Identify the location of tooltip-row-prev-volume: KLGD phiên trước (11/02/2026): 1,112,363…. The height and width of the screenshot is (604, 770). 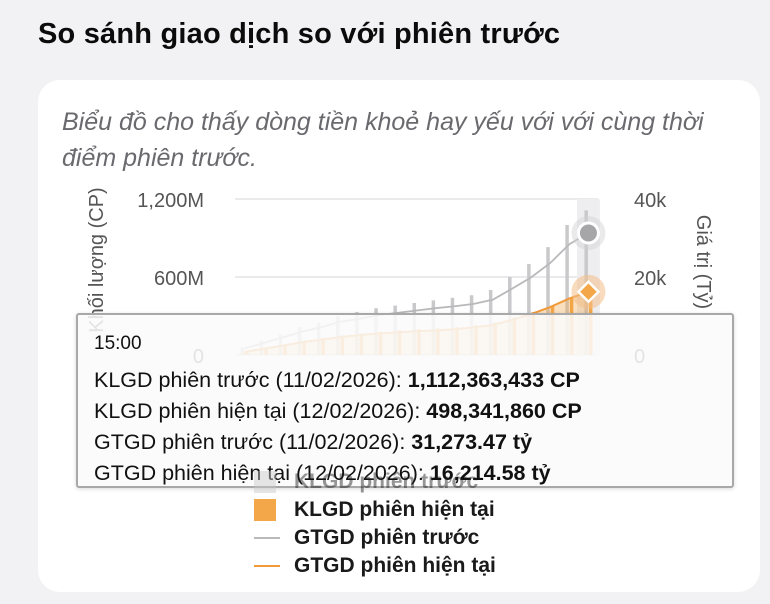
(413, 380).